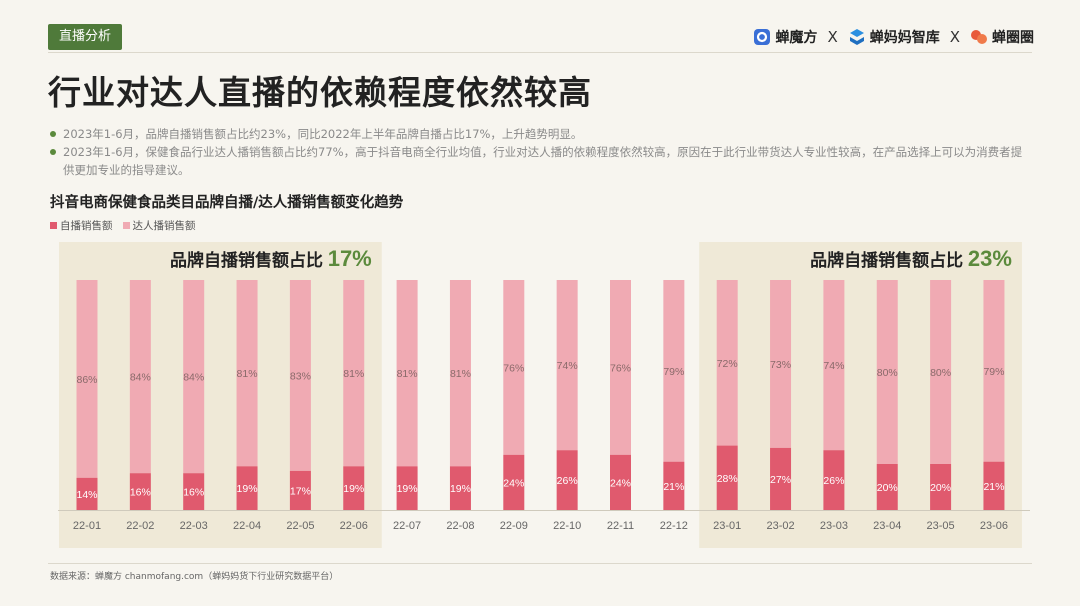  I want to click on data-label-influencer: 74%, so click(567, 366).